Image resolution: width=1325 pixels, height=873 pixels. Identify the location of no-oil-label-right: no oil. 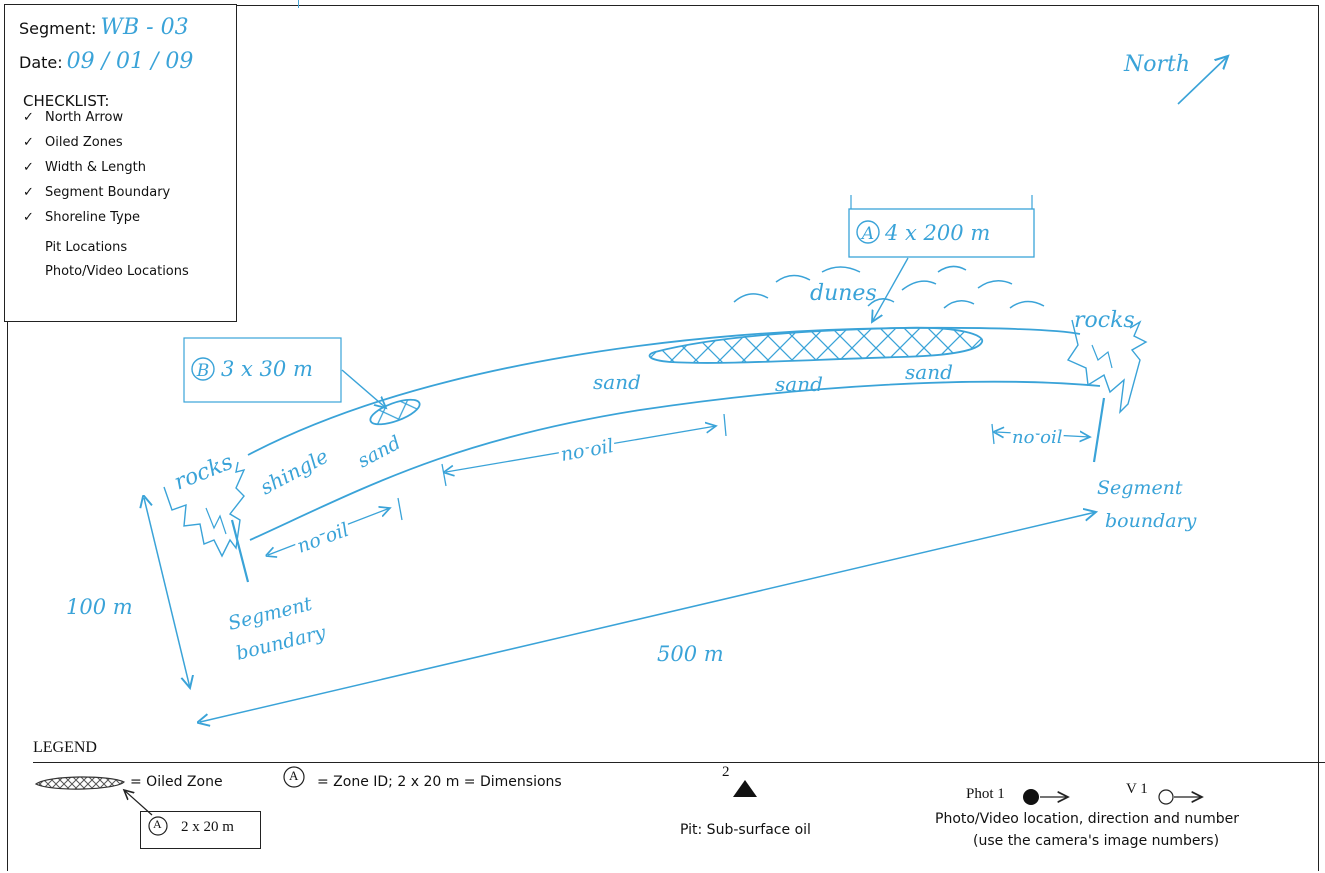
(1037, 437).